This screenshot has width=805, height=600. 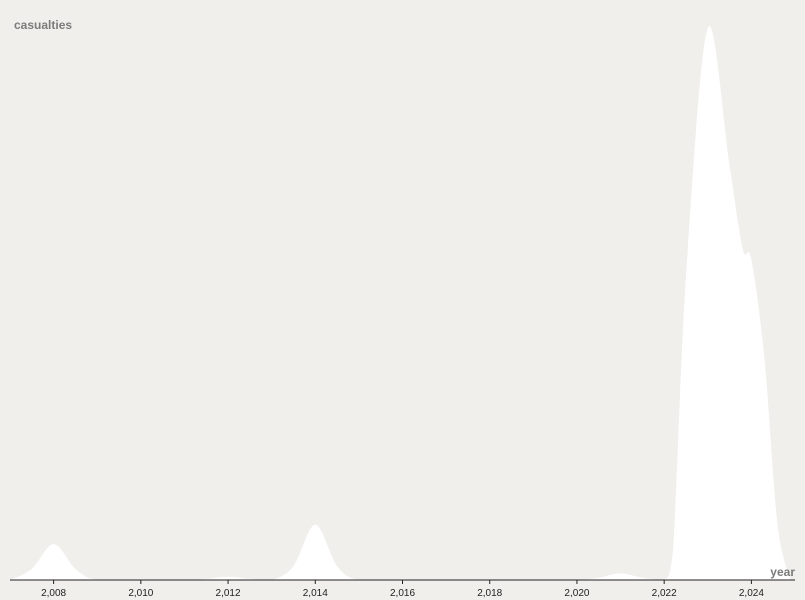 I want to click on x-tick-label: 2,008, so click(x=53, y=593).